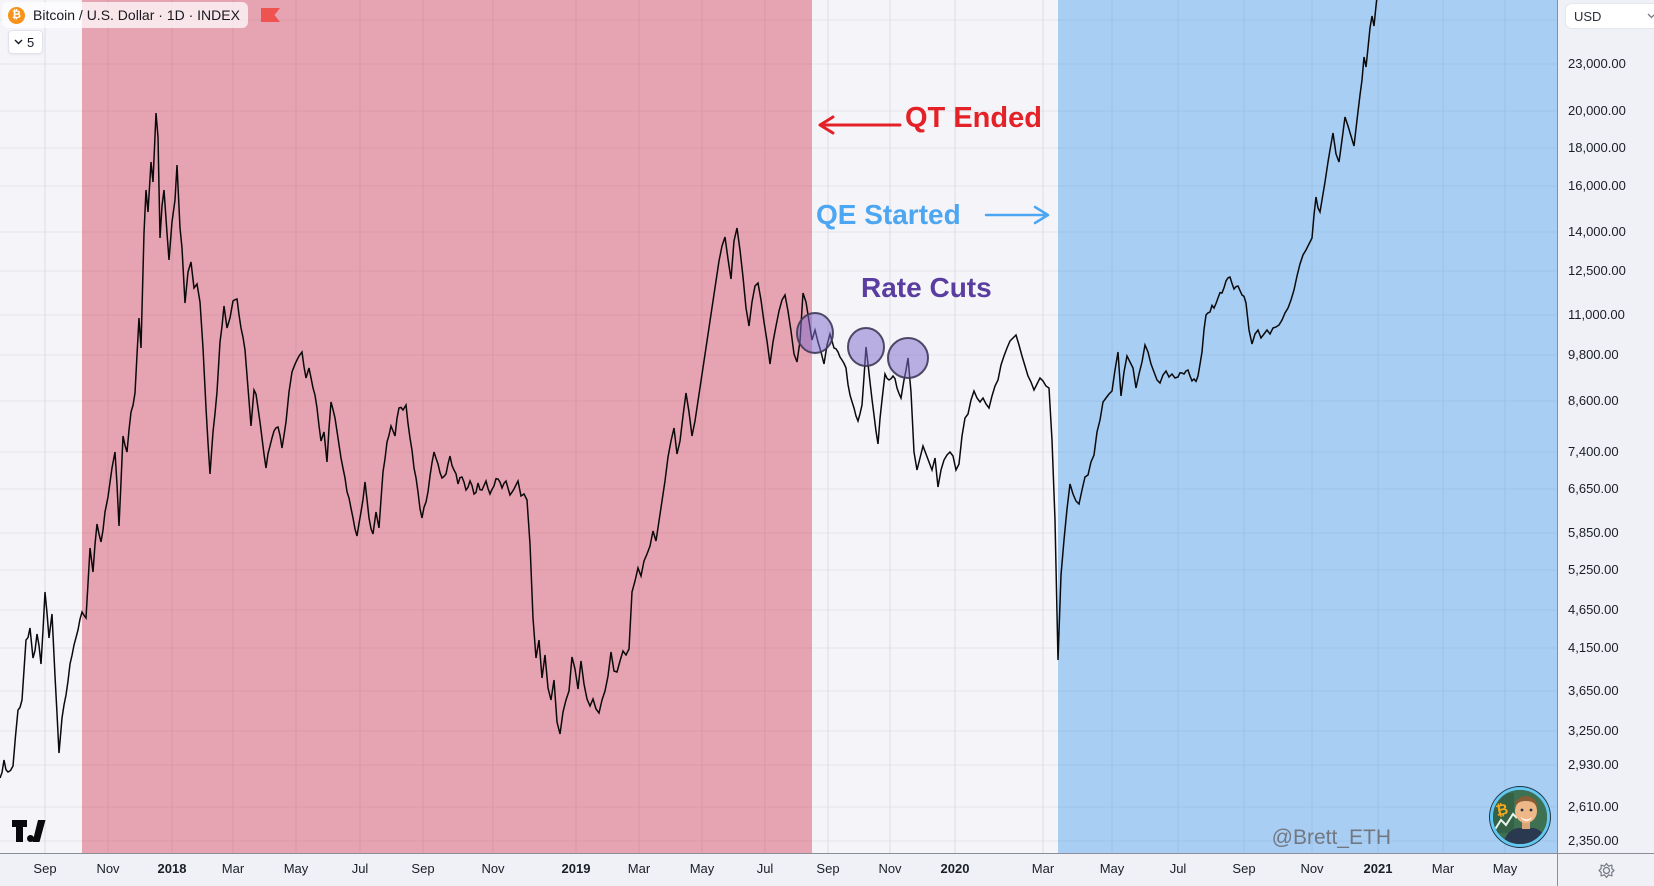 This screenshot has height=886, width=1654. What do you see at coordinates (1593, 532) in the screenshot?
I see `price-tick-label: 5,850.00` at bounding box center [1593, 532].